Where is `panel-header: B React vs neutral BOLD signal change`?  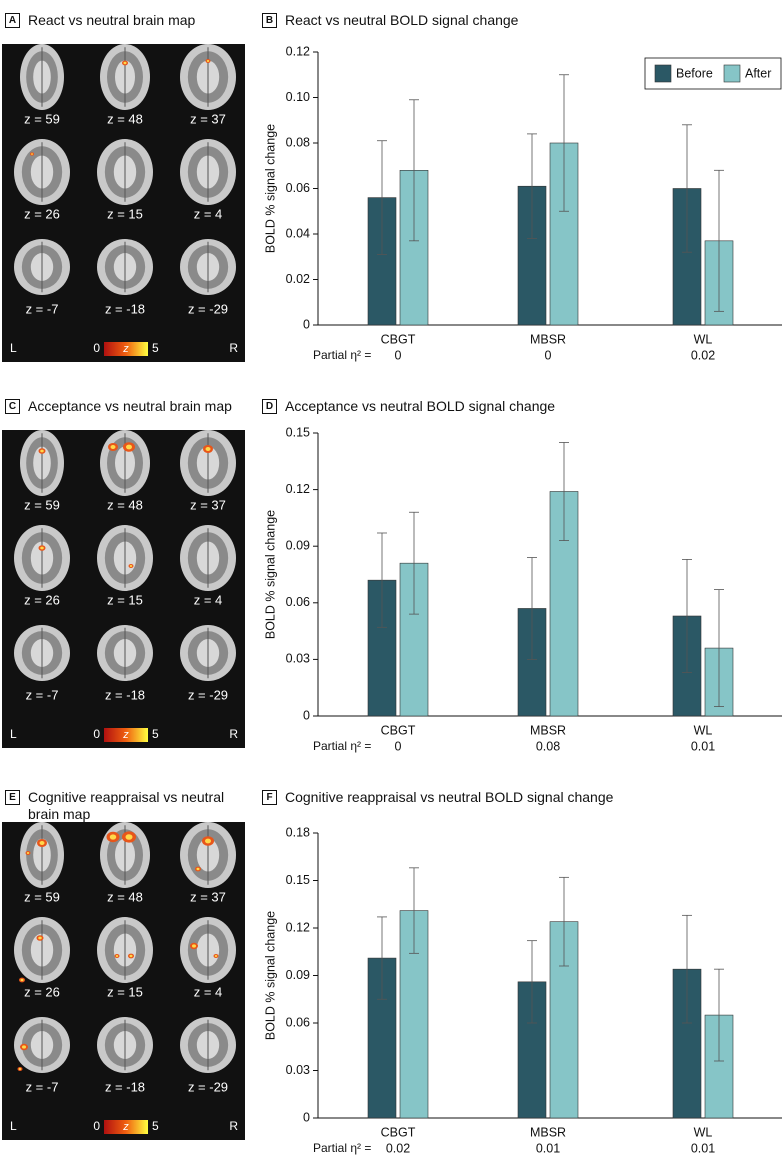
panel-header: B React vs neutral BOLD signal change is located at coordinates (512, 20).